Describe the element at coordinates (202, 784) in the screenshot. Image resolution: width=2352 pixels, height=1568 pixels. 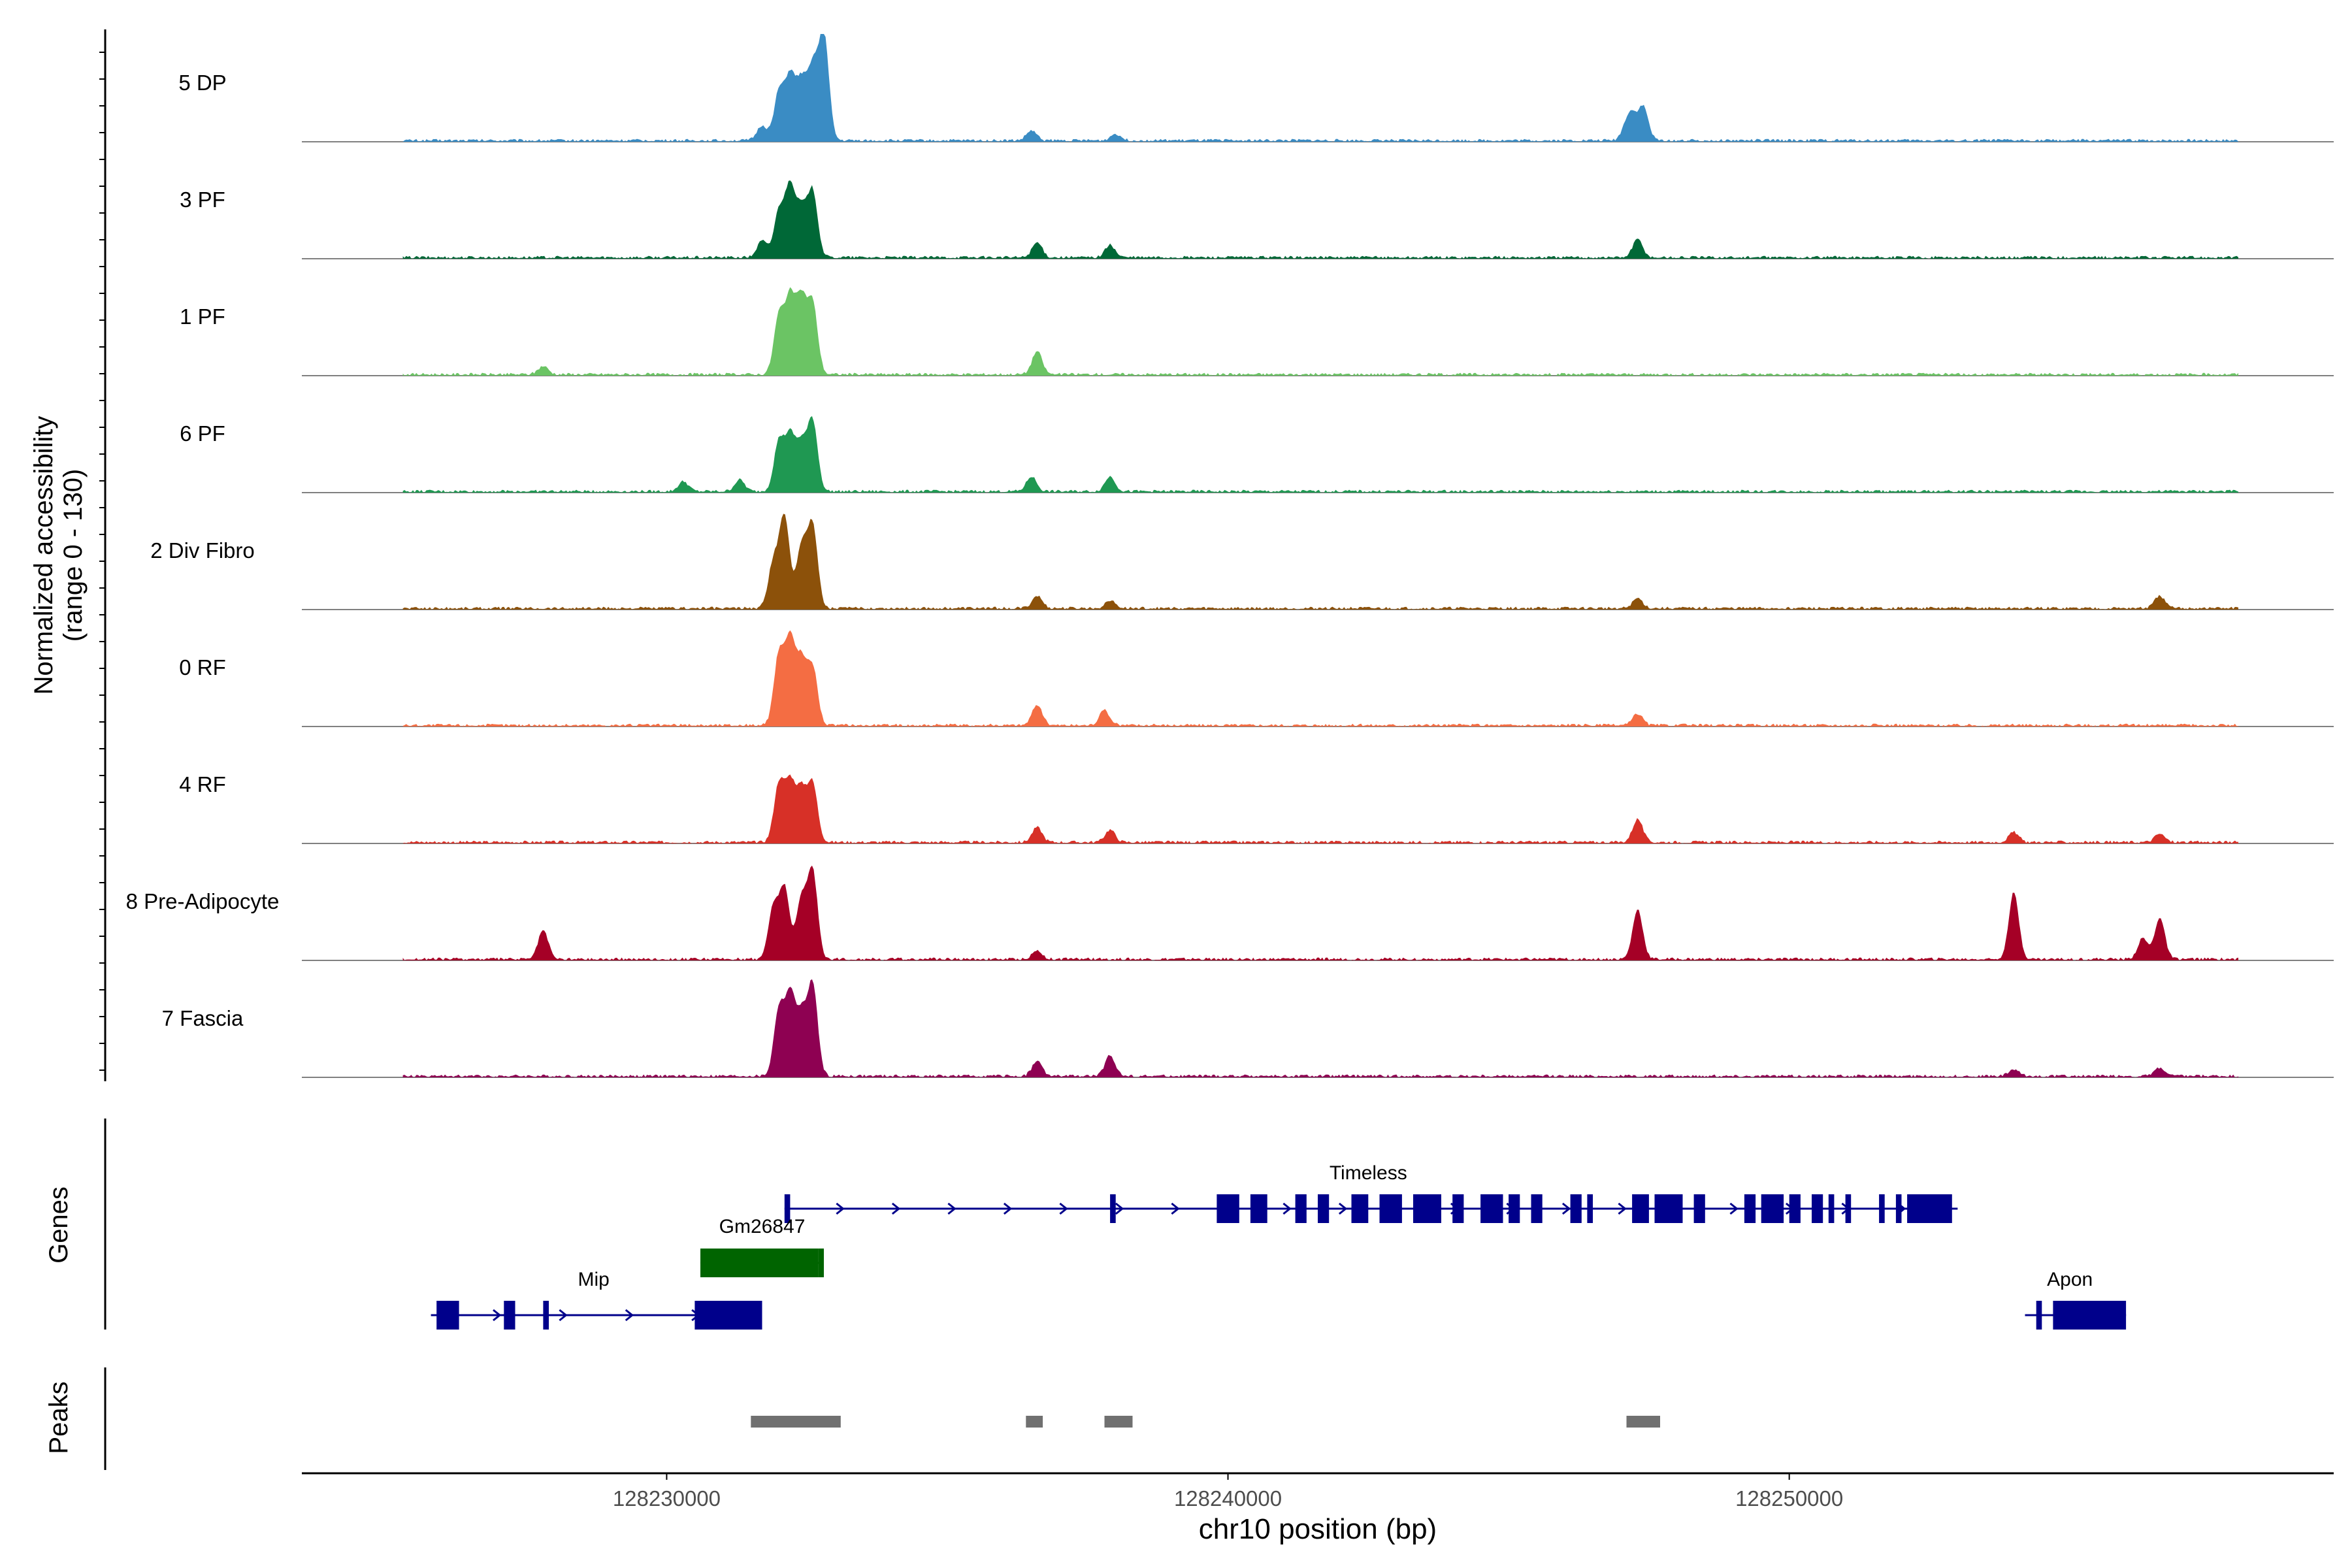
I see `track-label: 4 RF` at that location.